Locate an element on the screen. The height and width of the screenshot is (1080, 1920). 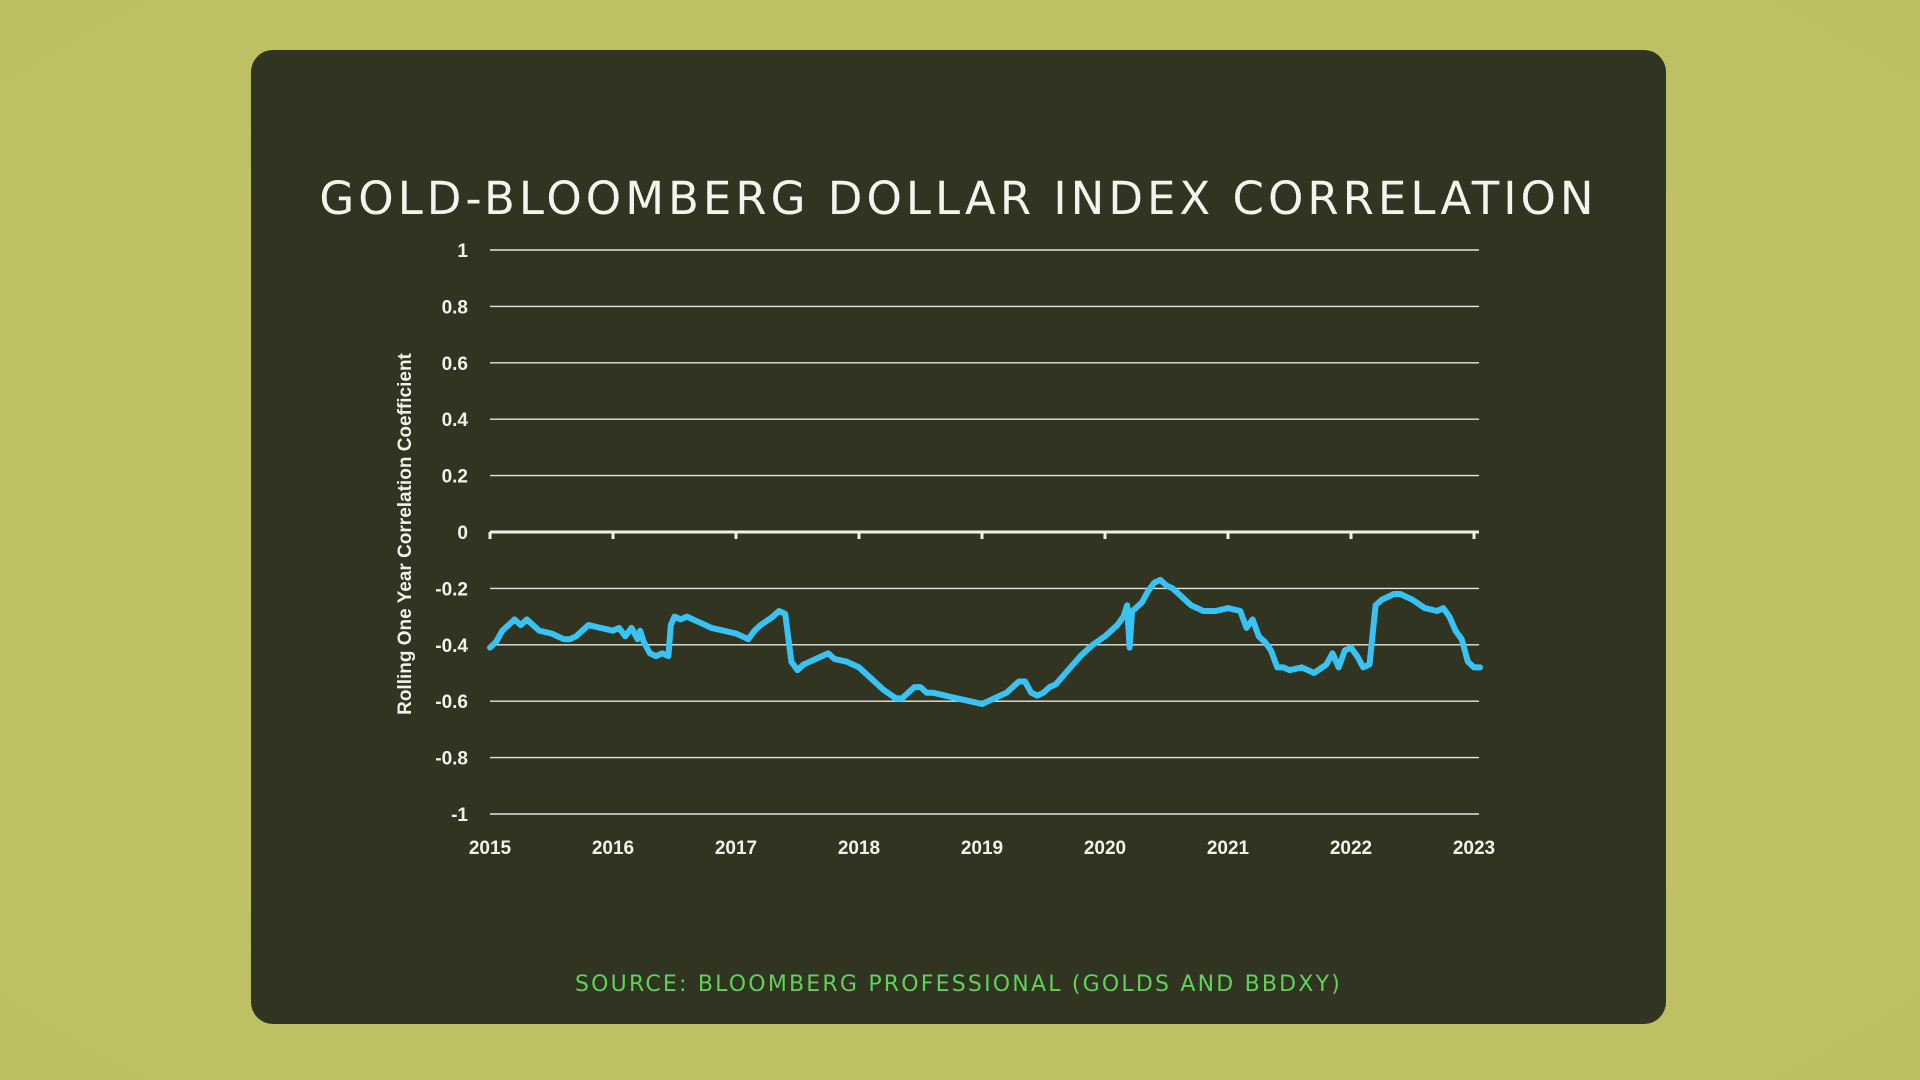
x-tick-label: 2021 is located at coordinates (1228, 848).